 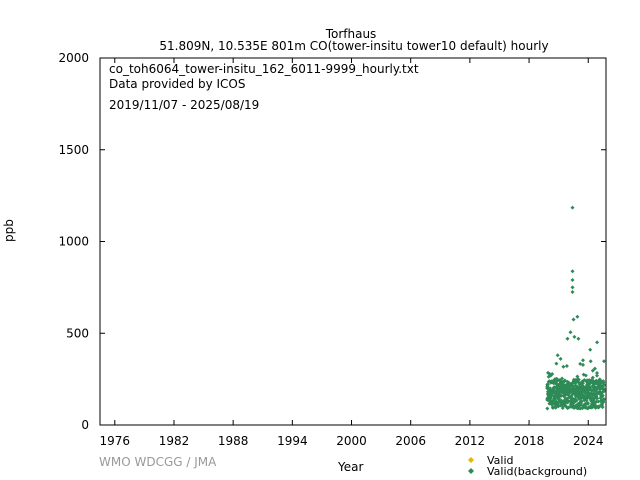 I want to click on chart-title: Torfhaus, so click(x=351, y=34).